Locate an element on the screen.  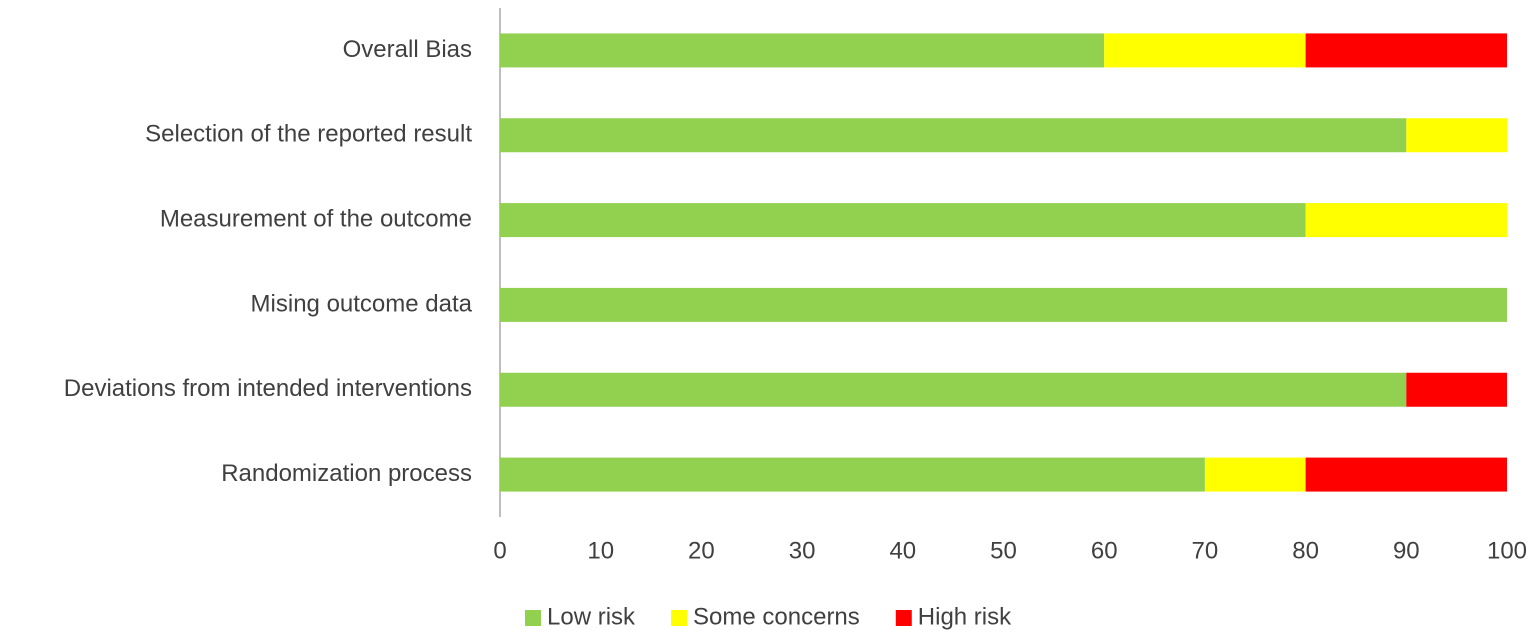
y-tick-label: Overall Bias is located at coordinates (407, 49).